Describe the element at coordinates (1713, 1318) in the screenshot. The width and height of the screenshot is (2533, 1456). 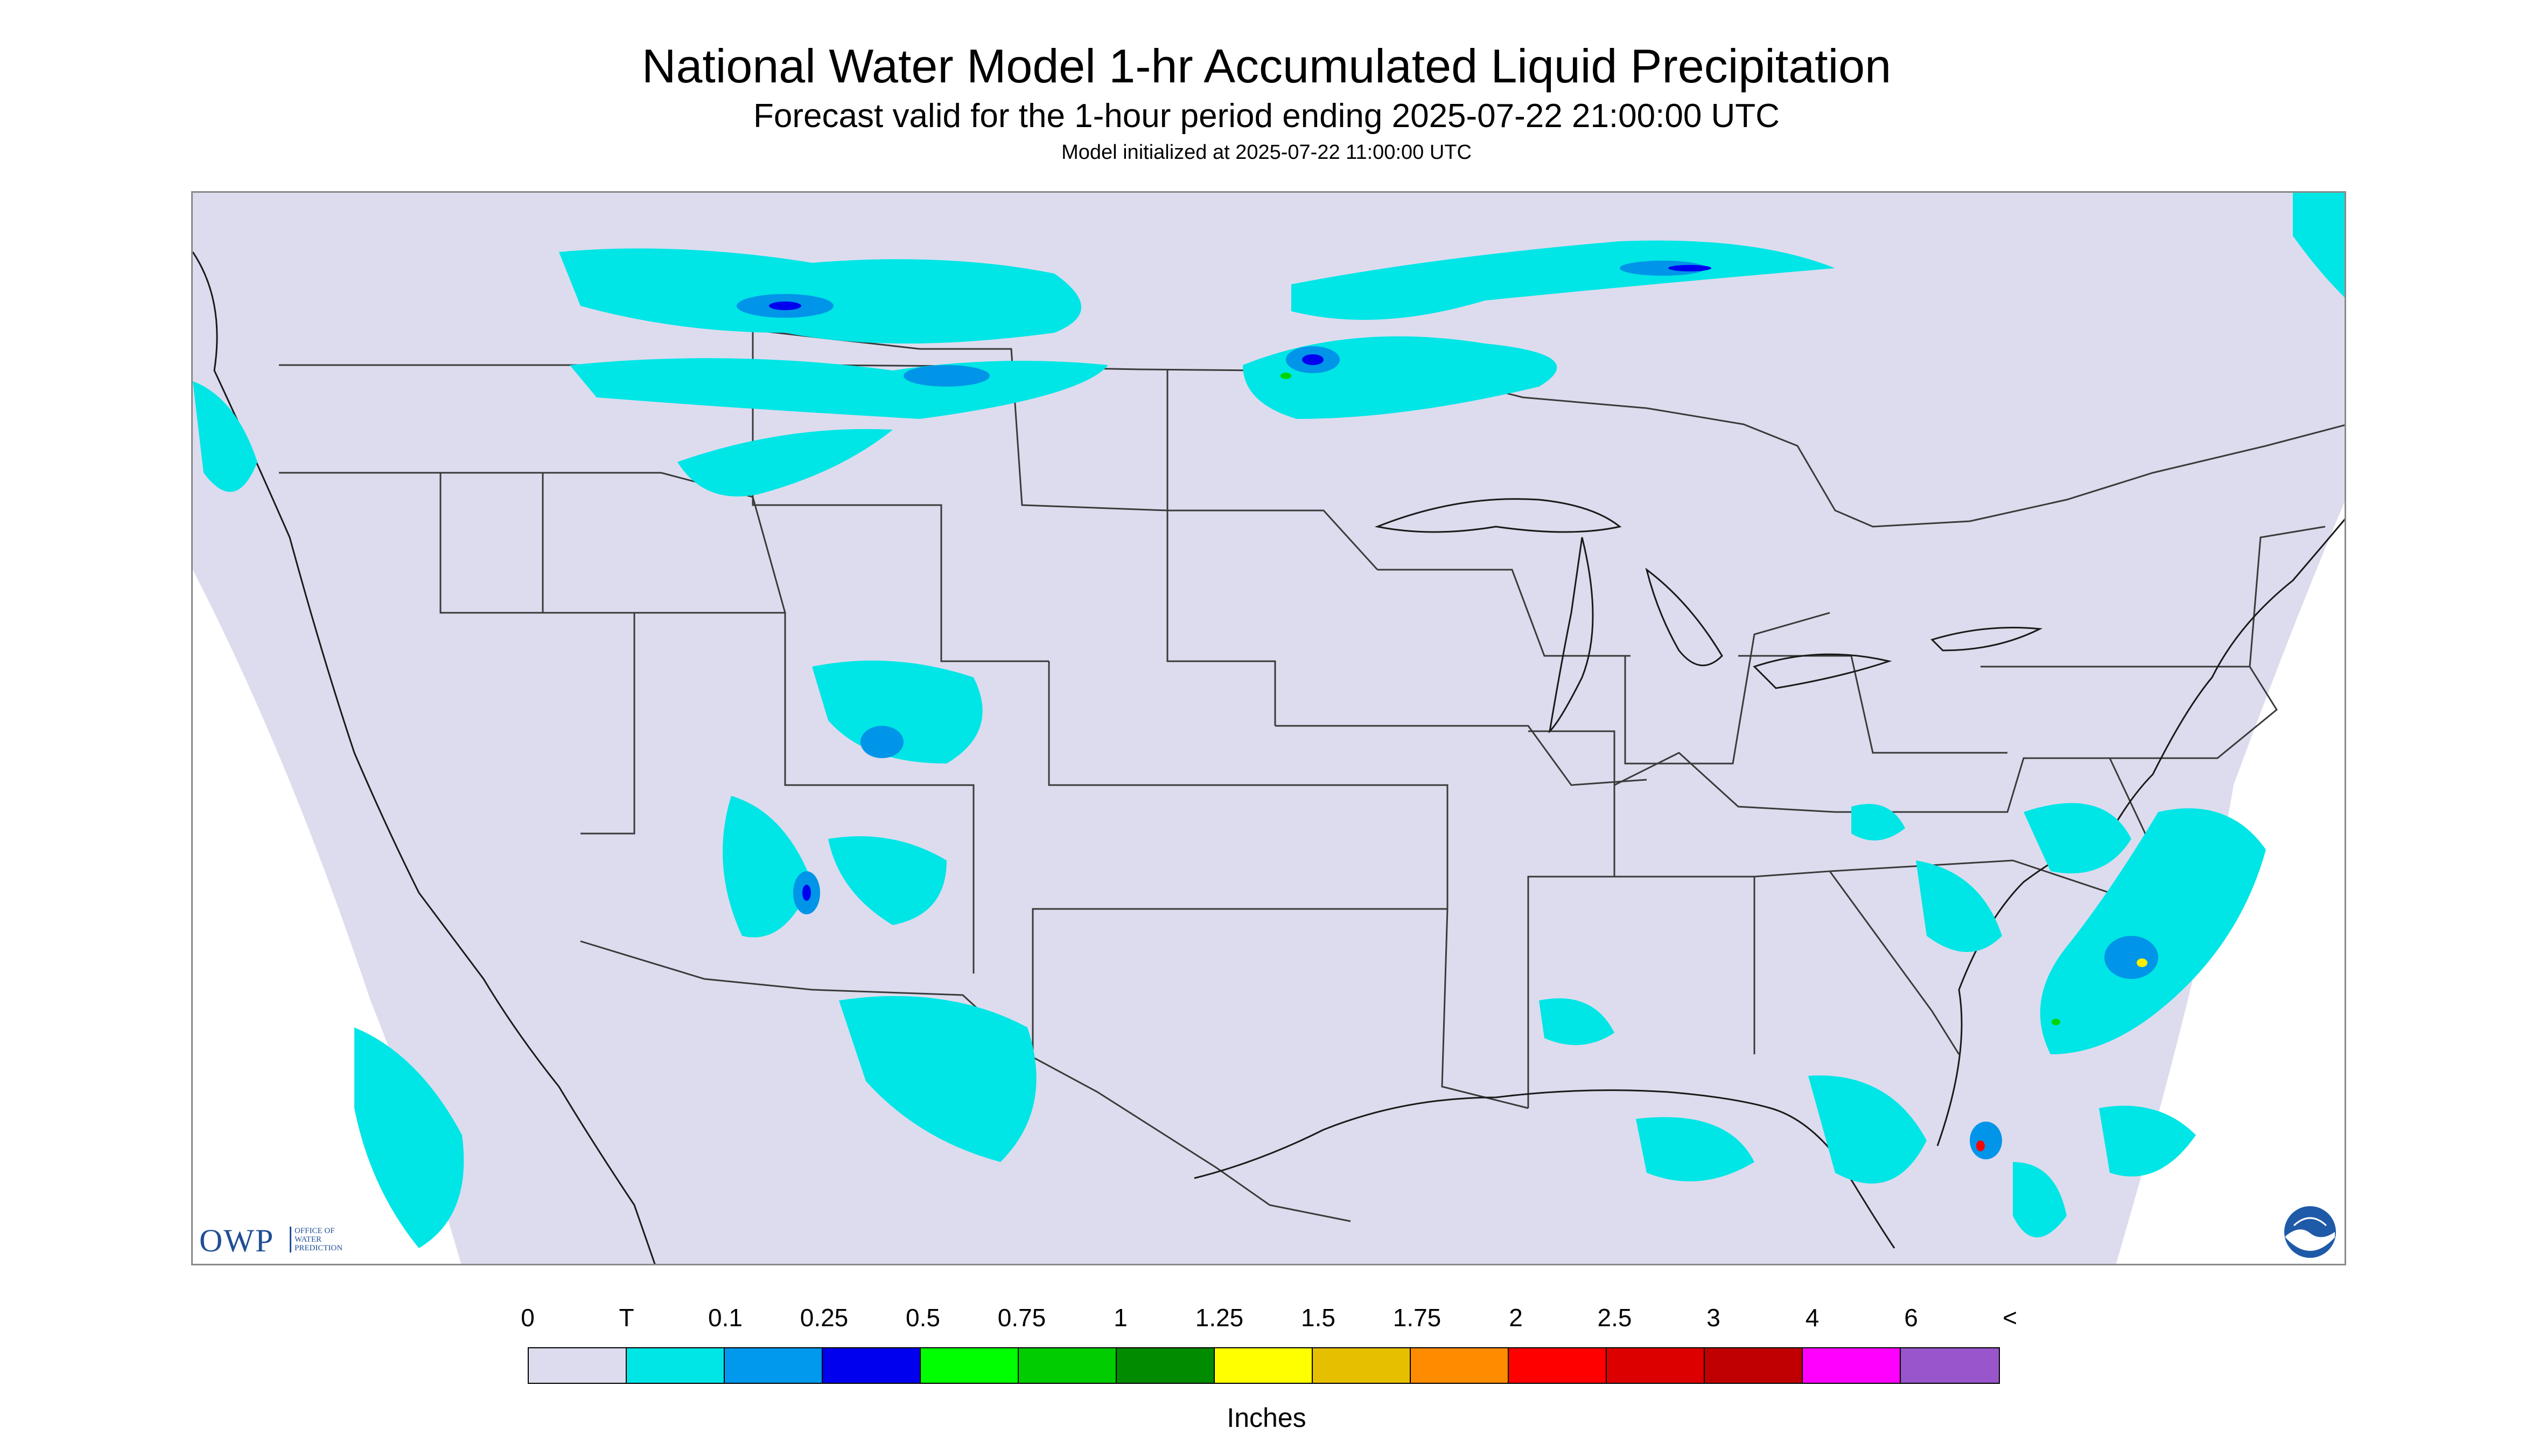
I see `legend-label: 3` at that location.